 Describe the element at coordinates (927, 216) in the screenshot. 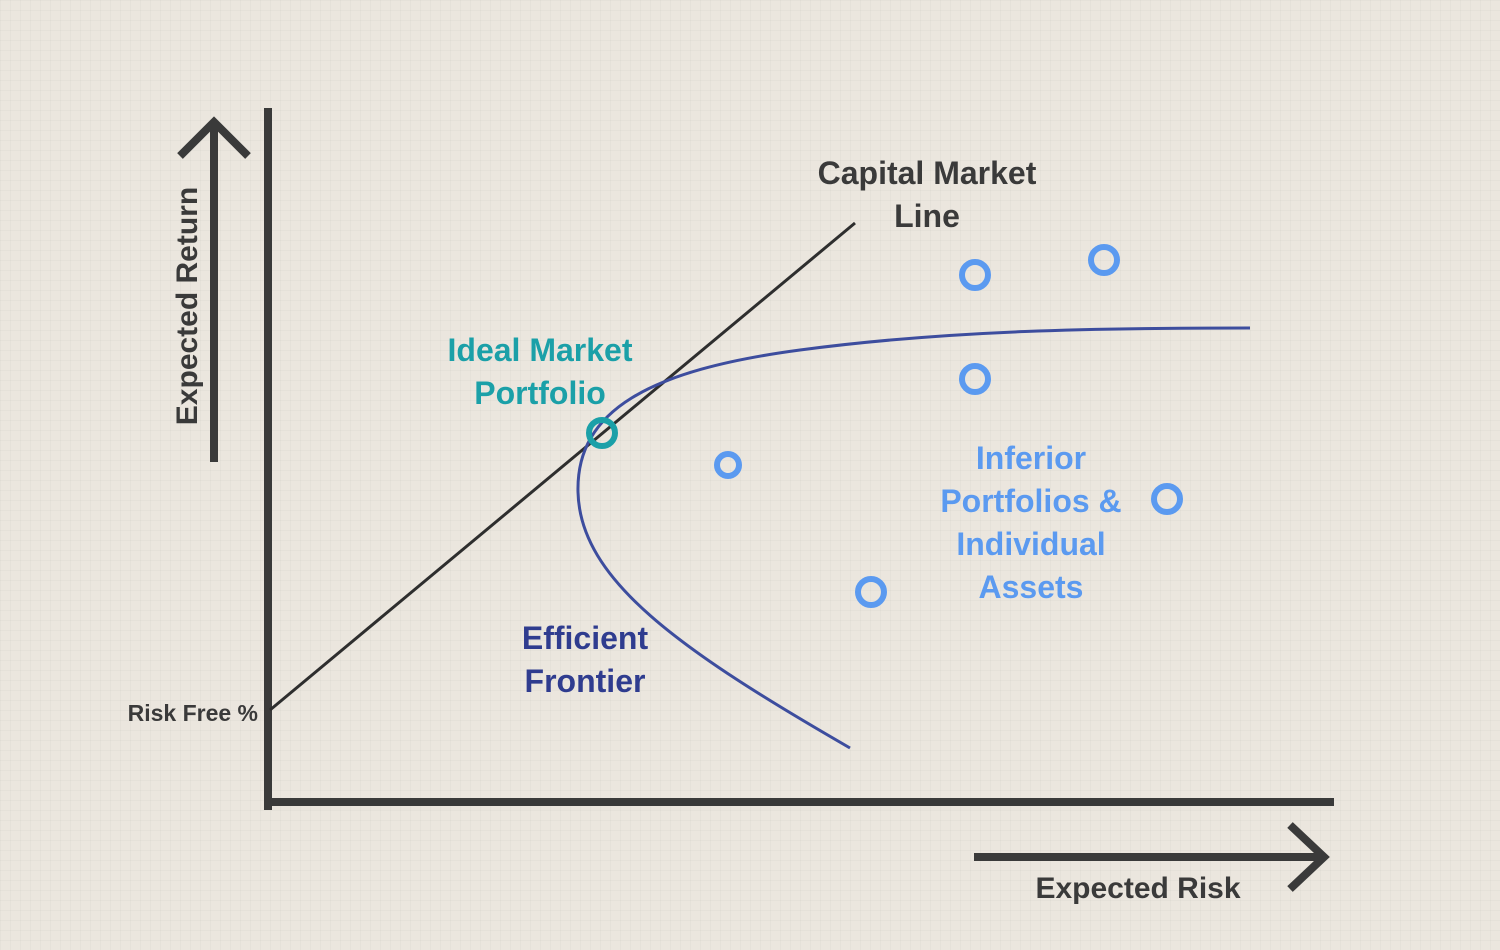

I see `cml-label-line2: Line` at that location.